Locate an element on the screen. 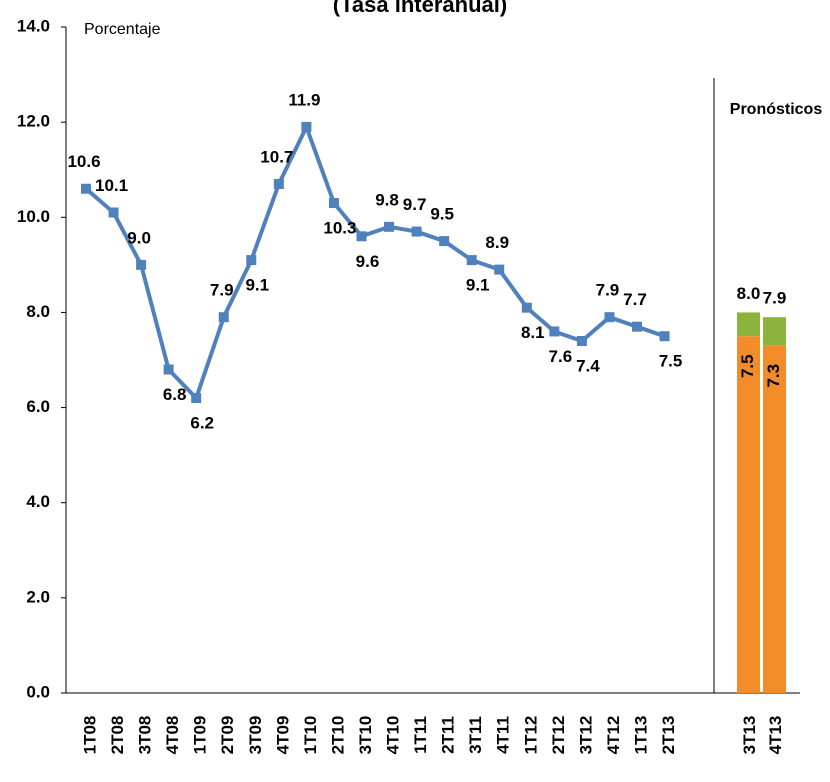  data-label: 7.6 is located at coordinates (561, 356).